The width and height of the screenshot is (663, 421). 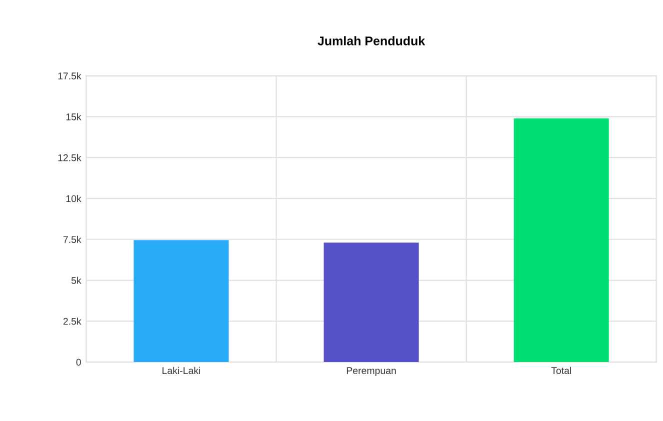 What do you see at coordinates (561, 370) in the screenshot?
I see `x-tick-label: Total` at bounding box center [561, 370].